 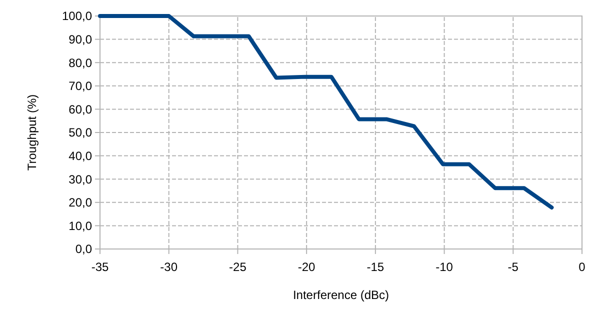 I want to click on x-tick-label: -35, so click(x=100, y=267).